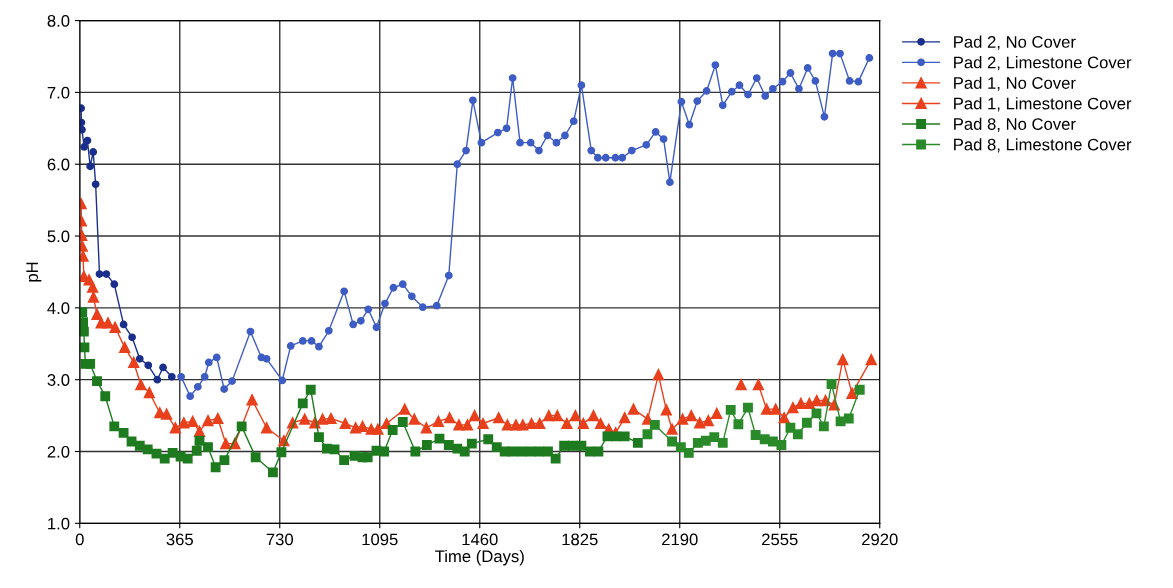  I want to click on y-tick-label: 3.0, so click(58, 380).